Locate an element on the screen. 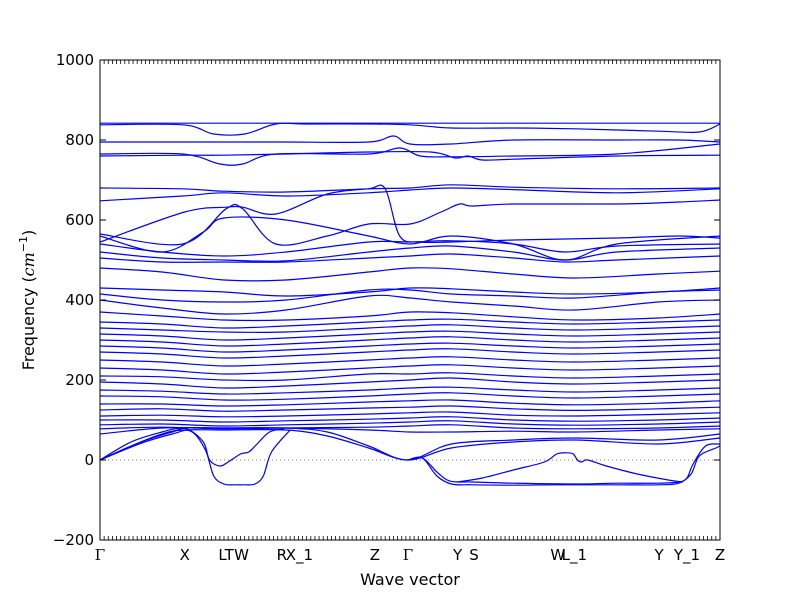 This screenshot has width=800, height=600. x-tick-label: L_1 is located at coordinates (574, 555).